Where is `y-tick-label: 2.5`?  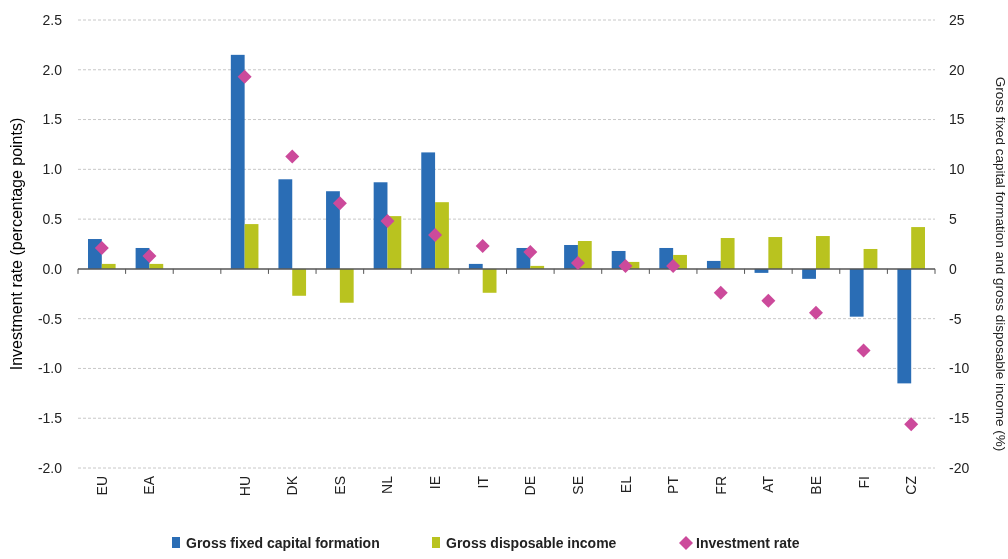
y-tick-label: 2.5 is located at coordinates (52, 19).